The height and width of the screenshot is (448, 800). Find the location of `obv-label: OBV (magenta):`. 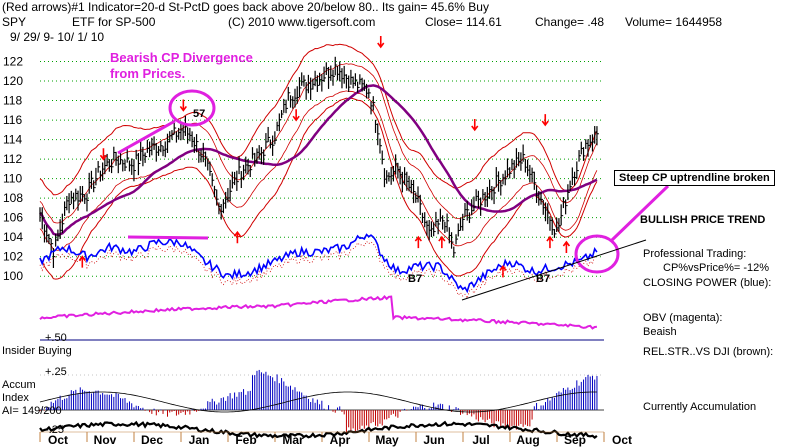

obv-label: OBV (magenta): is located at coordinates (683, 318).